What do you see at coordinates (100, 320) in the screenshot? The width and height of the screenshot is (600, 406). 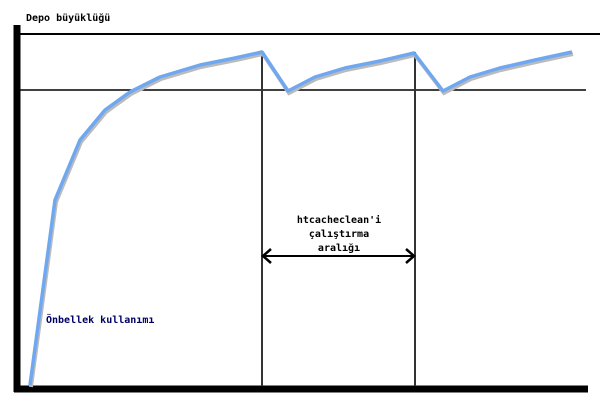 I see `curve-label: Önbellek kullanımı` at bounding box center [100, 320].